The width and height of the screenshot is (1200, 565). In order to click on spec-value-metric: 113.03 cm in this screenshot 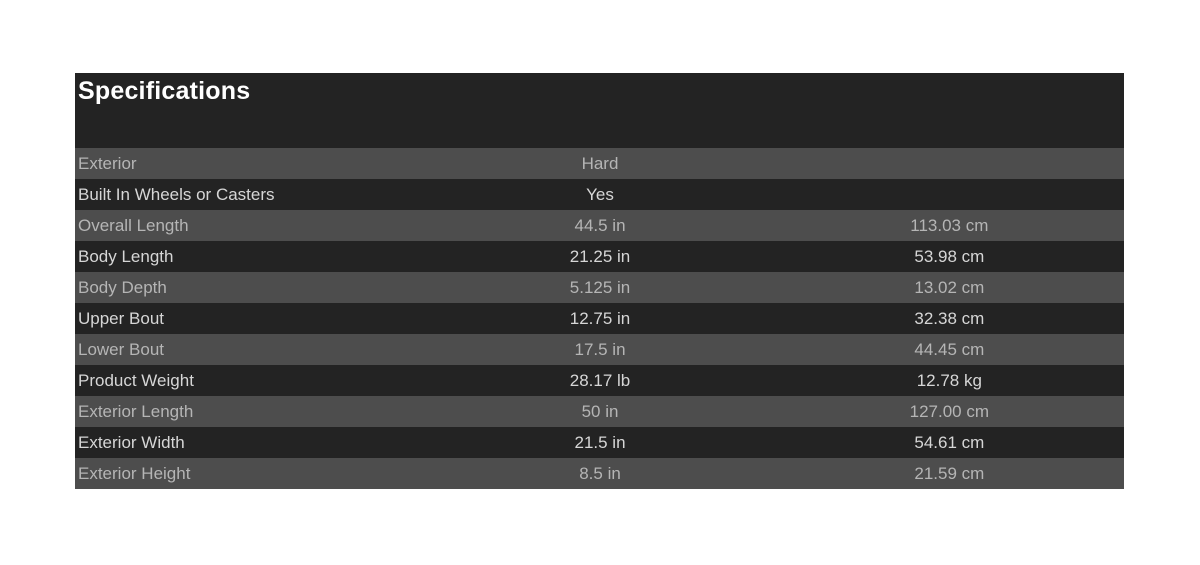, I will do `click(949, 225)`.